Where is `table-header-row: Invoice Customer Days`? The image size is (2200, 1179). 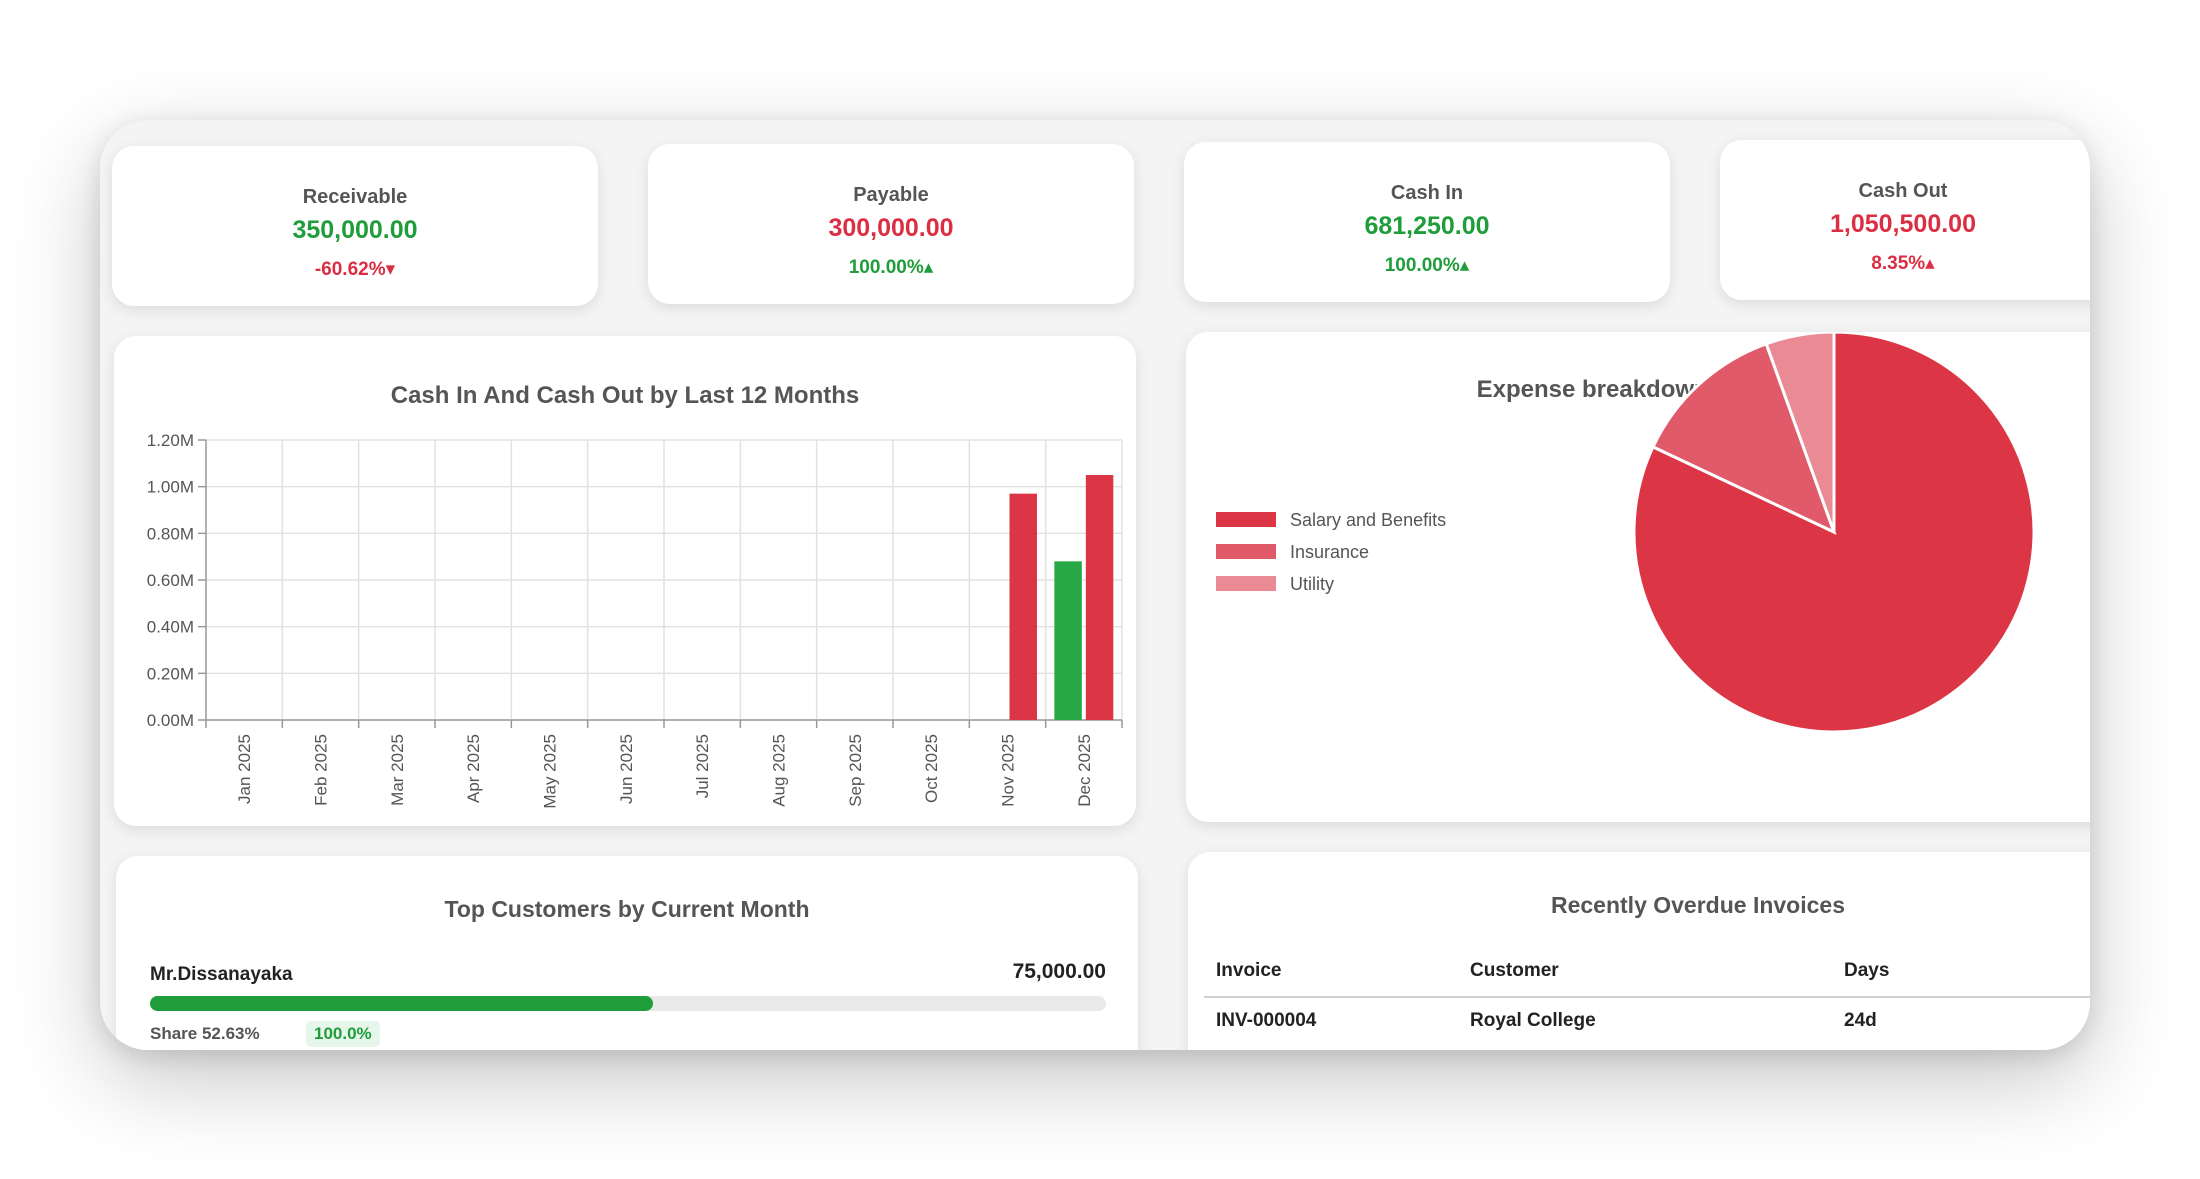
table-header-row: Invoice Customer Days is located at coordinates (1647, 975).